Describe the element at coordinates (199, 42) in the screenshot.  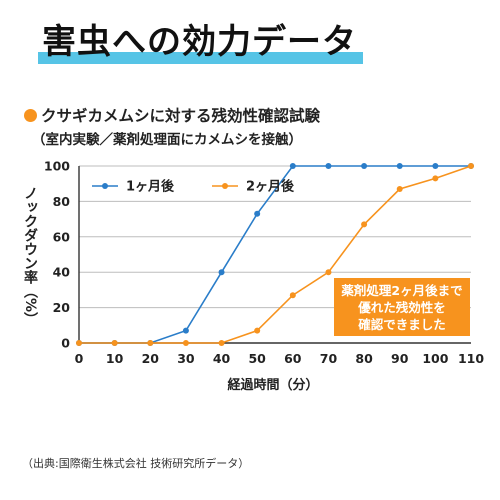
I see `page-title: 害虫への効力データ` at that location.